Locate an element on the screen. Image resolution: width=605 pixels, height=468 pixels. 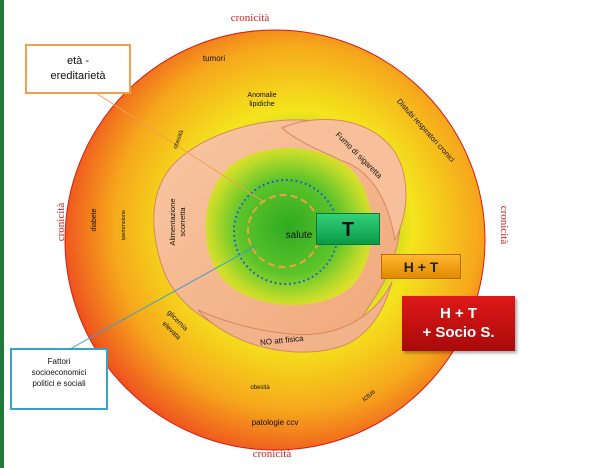
cronicita-left: cronicità is located at coordinates (61, 222).